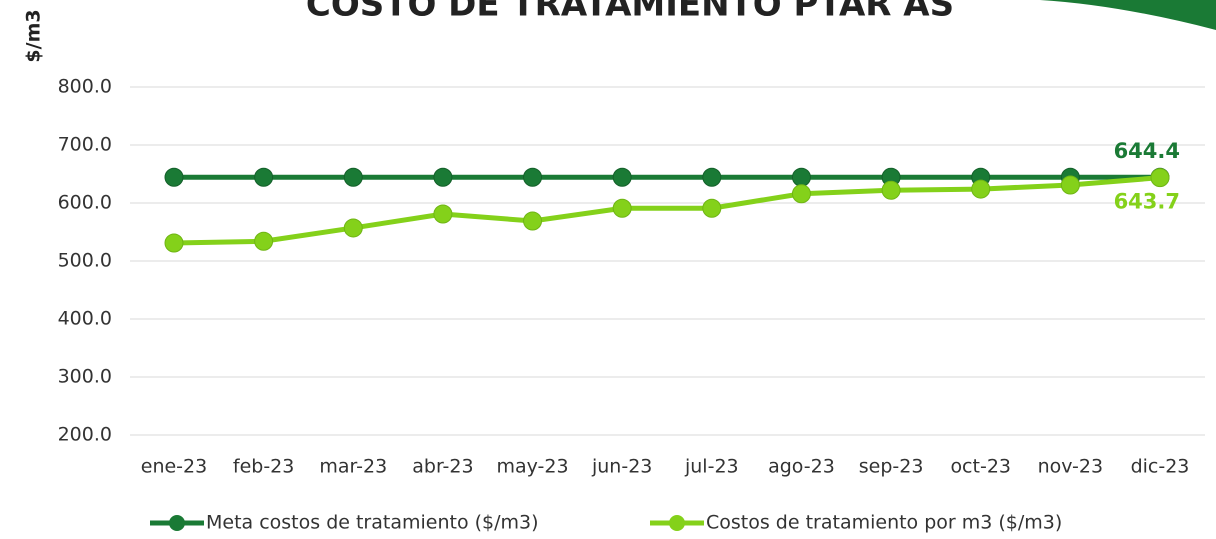 The width and height of the screenshot is (1216, 539). What do you see at coordinates (85, 203) in the screenshot?
I see `y-tick-label: 600.0` at bounding box center [85, 203].